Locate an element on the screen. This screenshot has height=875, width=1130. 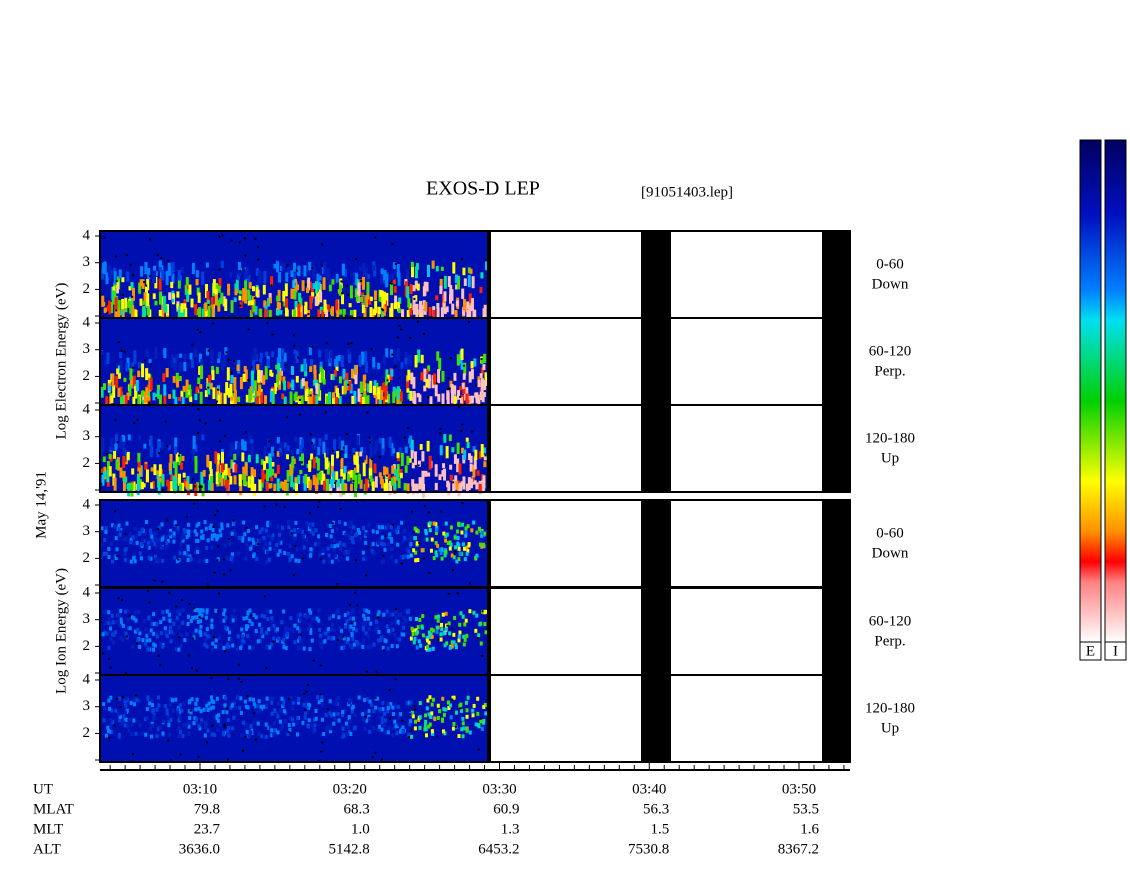
y-tick-label: 4 is located at coordinates (87, 504).